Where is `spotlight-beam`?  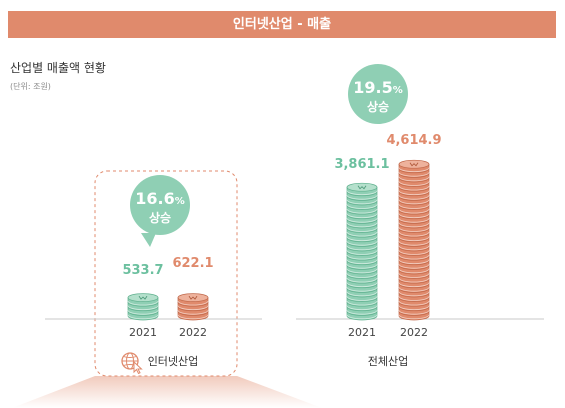 spotlight-beam is located at coordinates (167, 392).